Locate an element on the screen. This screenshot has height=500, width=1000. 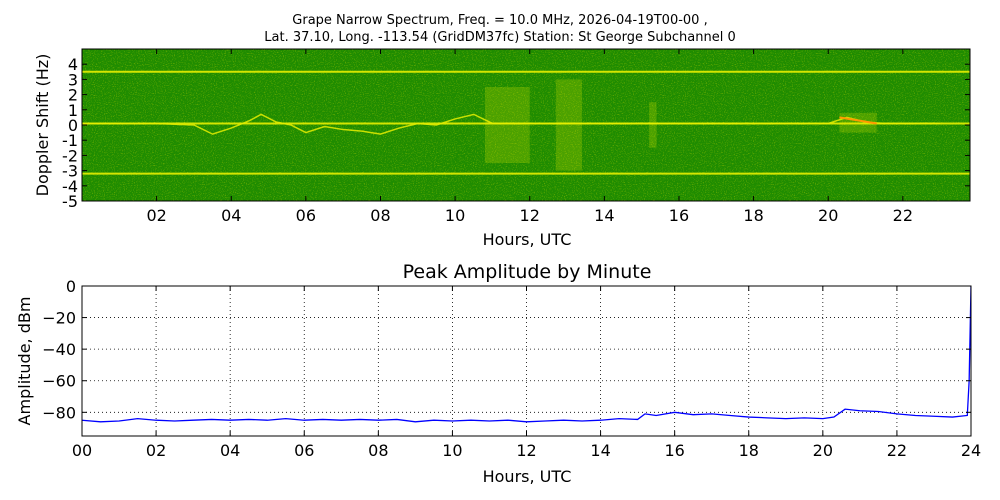
spectrogram-x-tick-label: 10 is located at coordinates (455, 215).